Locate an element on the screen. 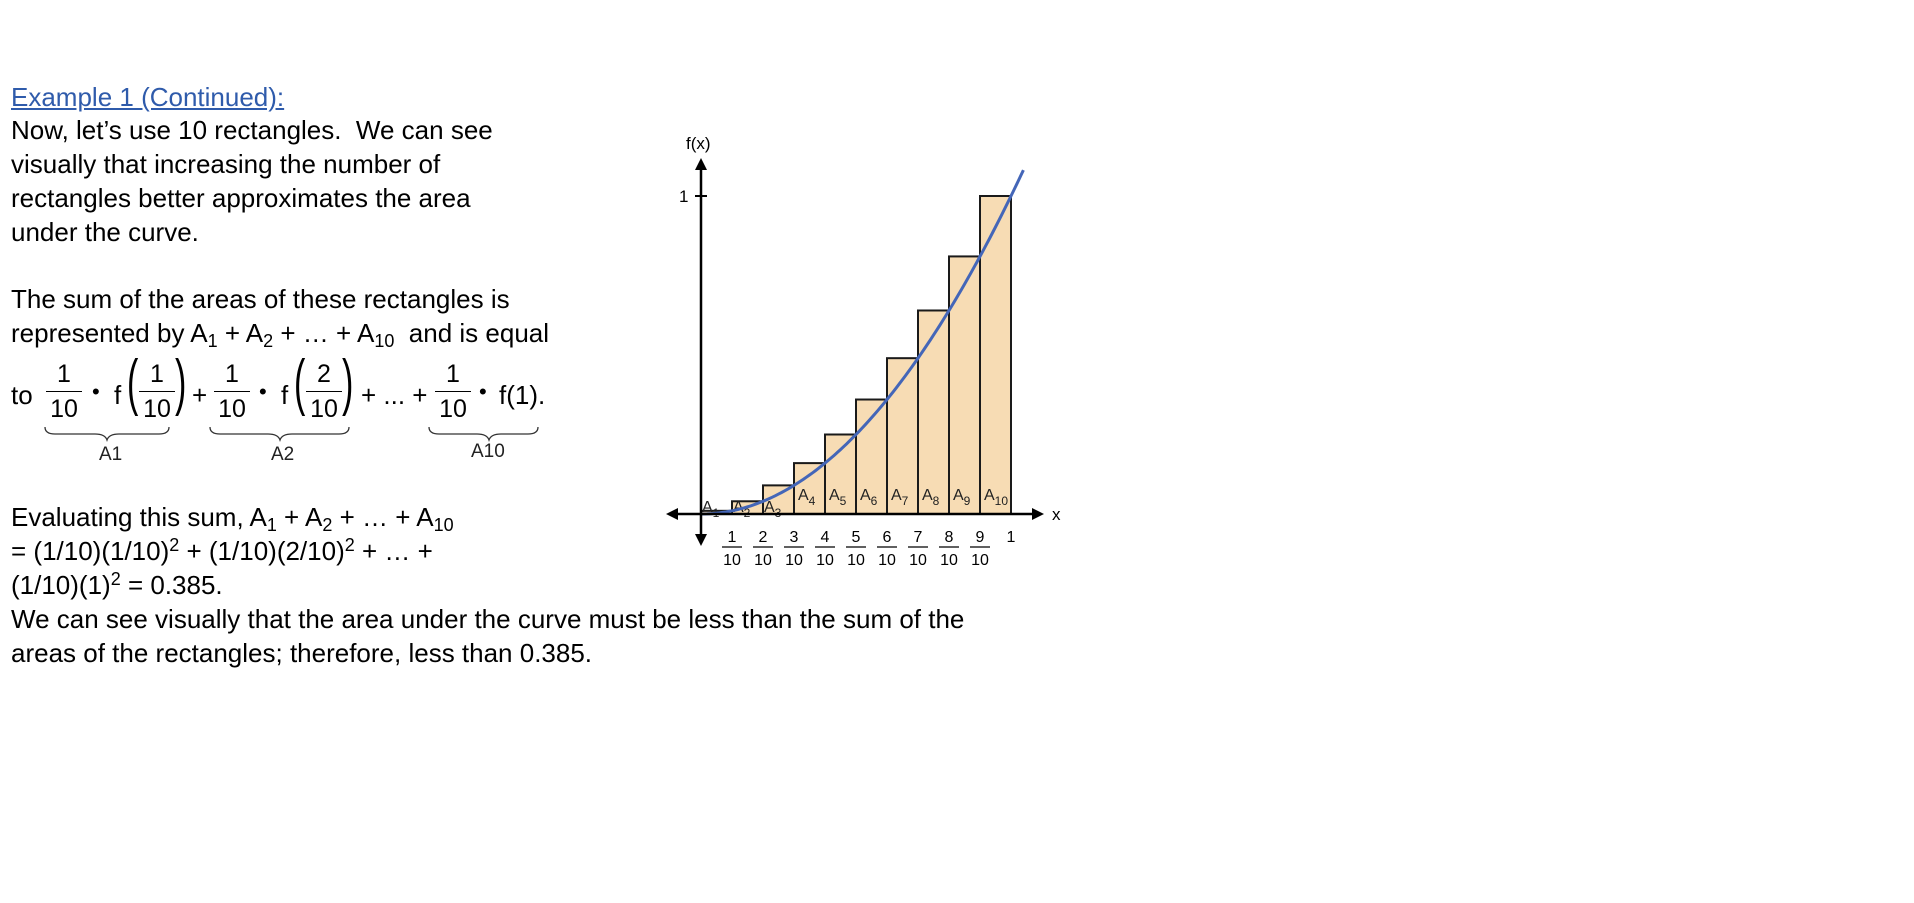 The width and height of the screenshot is (1914, 903). fraction-arg-1: 1 10 is located at coordinates (157, 391).